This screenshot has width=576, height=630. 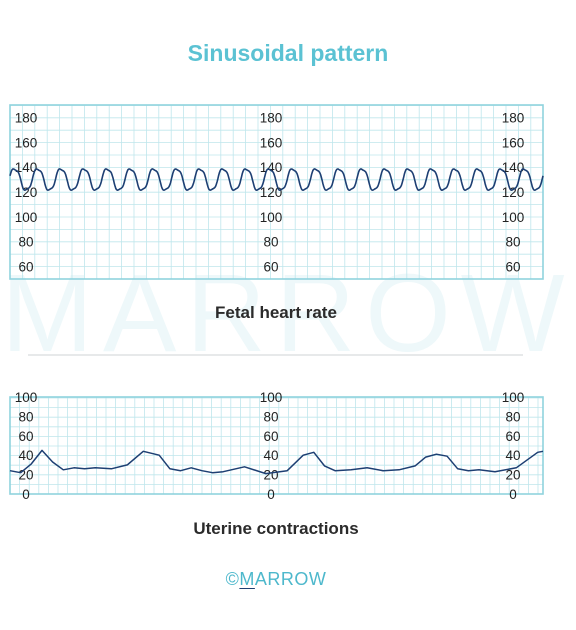 I want to click on fhr-trace, so click(x=276, y=179).